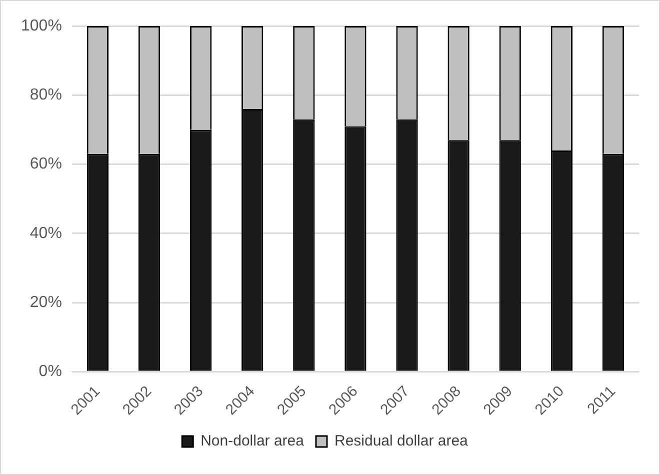 This screenshot has height=475, width=660. What do you see at coordinates (41, 25) in the screenshot?
I see `y-tick-label: 100%` at bounding box center [41, 25].